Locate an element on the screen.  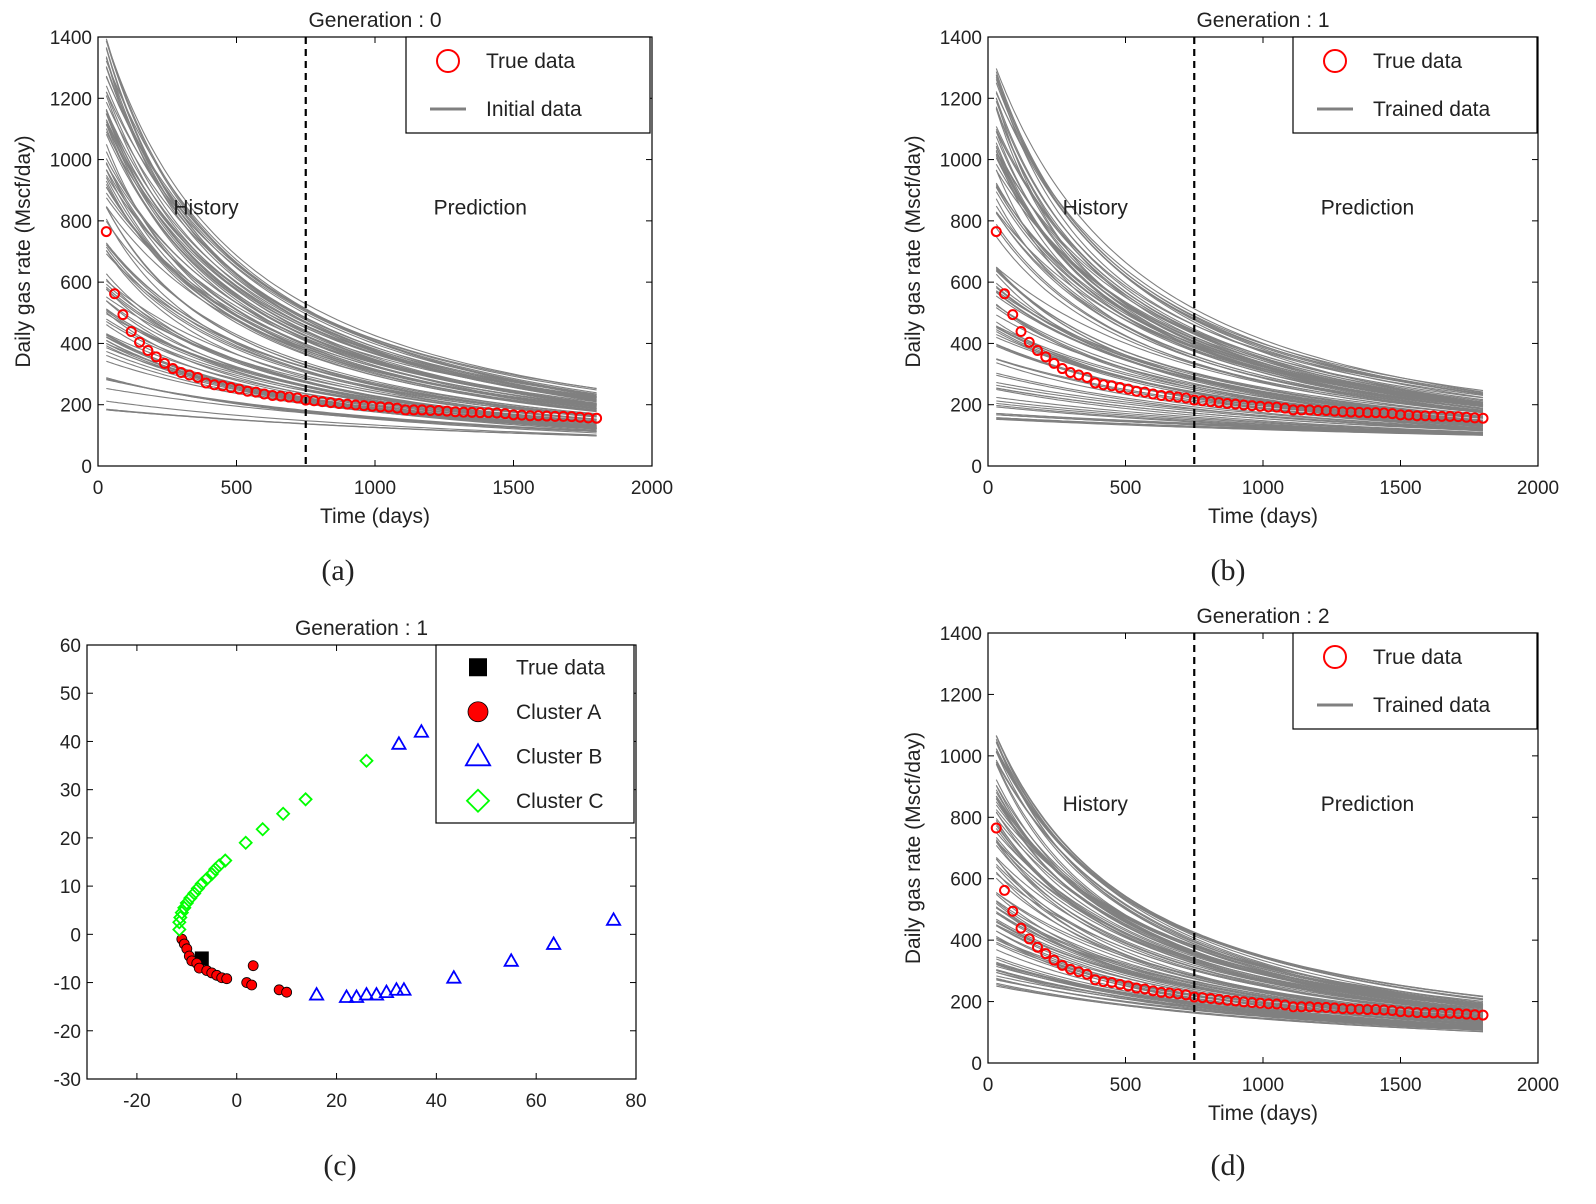
y-tick-label: 60 is located at coordinates (70, 646).